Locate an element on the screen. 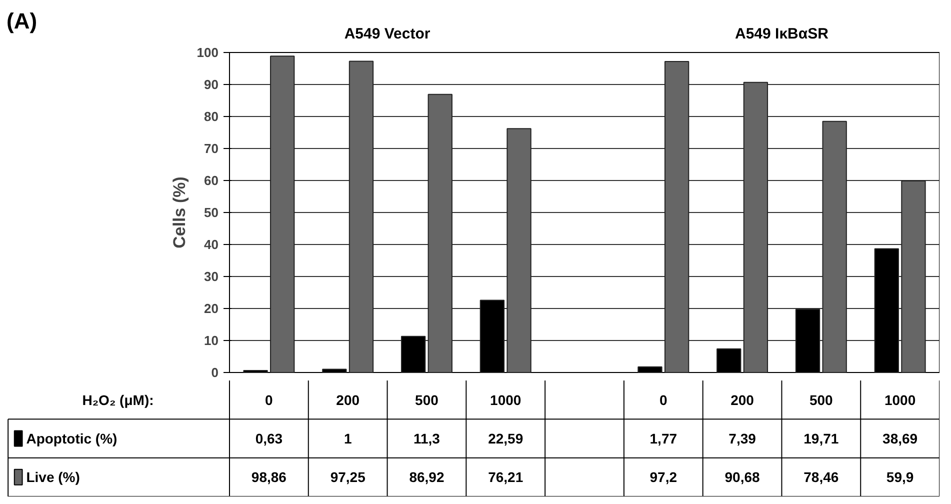 This screenshot has width=951, height=504. legend-label: Apoptotic (%) is located at coordinates (72, 438).